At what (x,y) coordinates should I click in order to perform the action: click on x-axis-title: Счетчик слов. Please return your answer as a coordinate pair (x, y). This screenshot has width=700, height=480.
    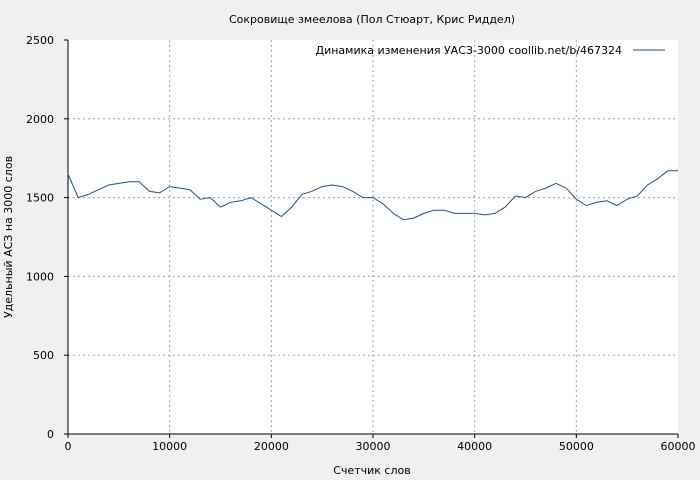
    Looking at the image, I should click on (371, 470).